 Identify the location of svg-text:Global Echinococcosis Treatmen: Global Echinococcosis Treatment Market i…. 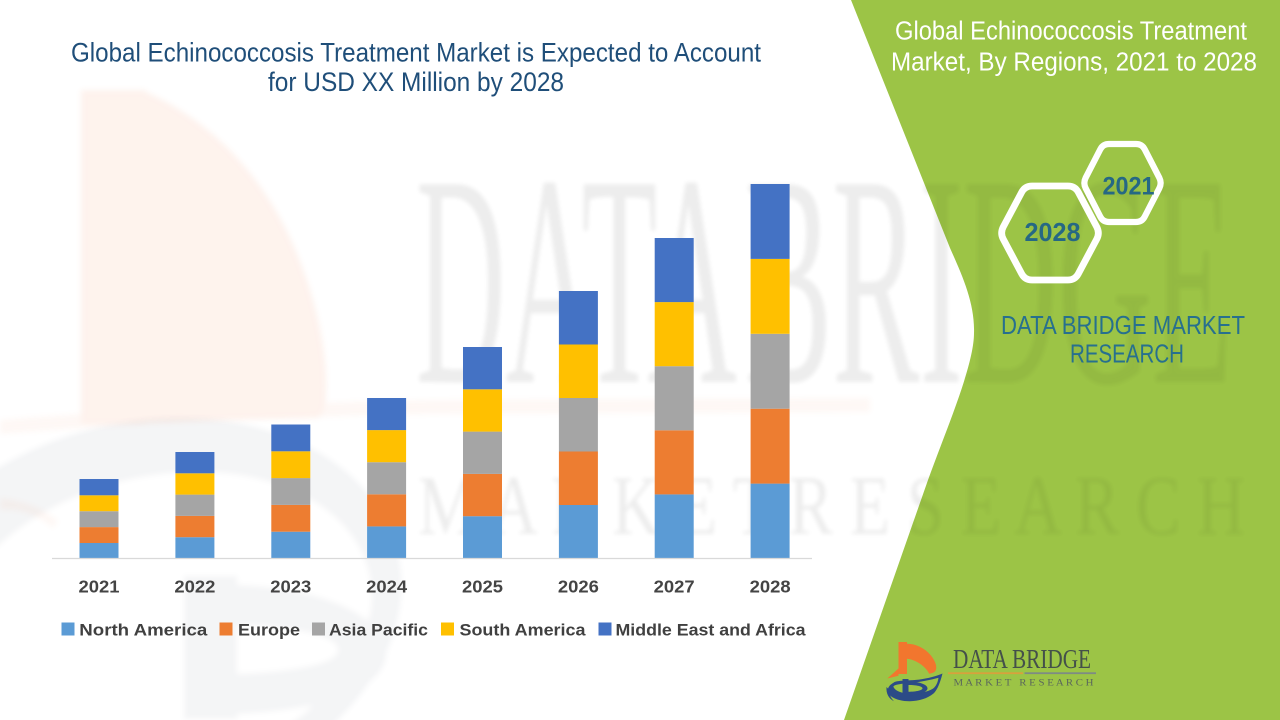
(416, 53).